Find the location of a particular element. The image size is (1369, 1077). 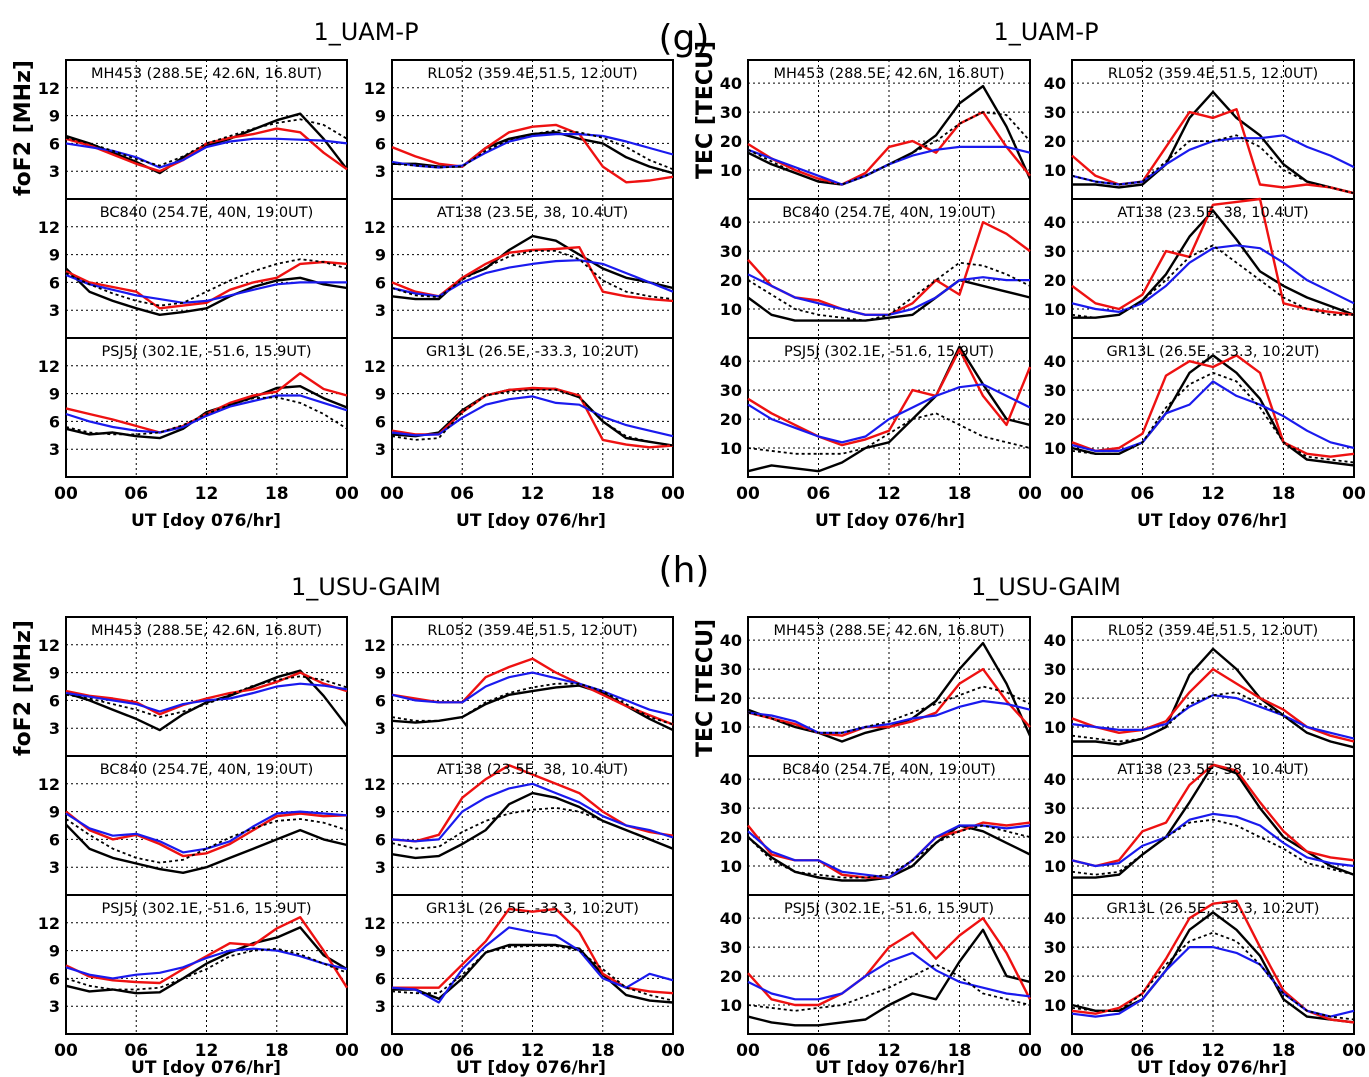

panel-g-TEC-AT138: 10 20 30 40 AT138 (23.5E, 38, 10.4UT) is located at coordinates (1199, 268).